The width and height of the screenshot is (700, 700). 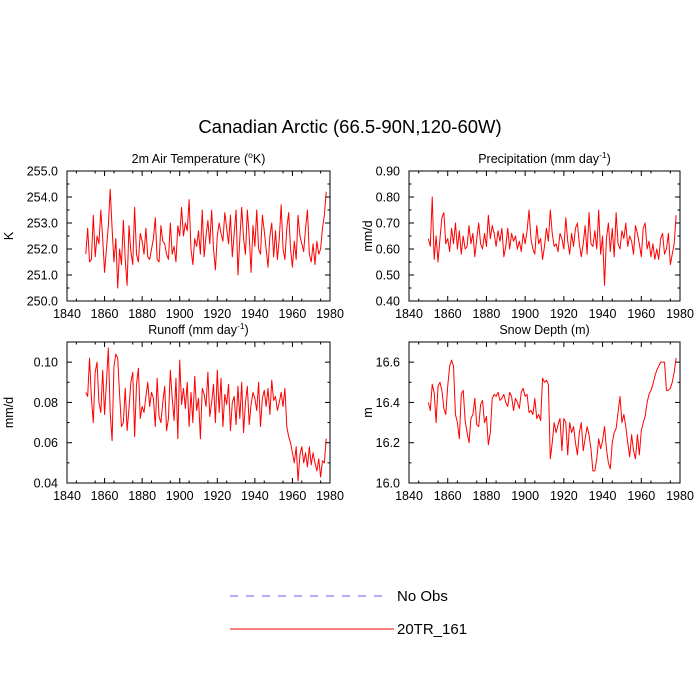 What do you see at coordinates (42, 172) in the screenshot?
I see `y-tick-label: 255.0` at bounding box center [42, 172].